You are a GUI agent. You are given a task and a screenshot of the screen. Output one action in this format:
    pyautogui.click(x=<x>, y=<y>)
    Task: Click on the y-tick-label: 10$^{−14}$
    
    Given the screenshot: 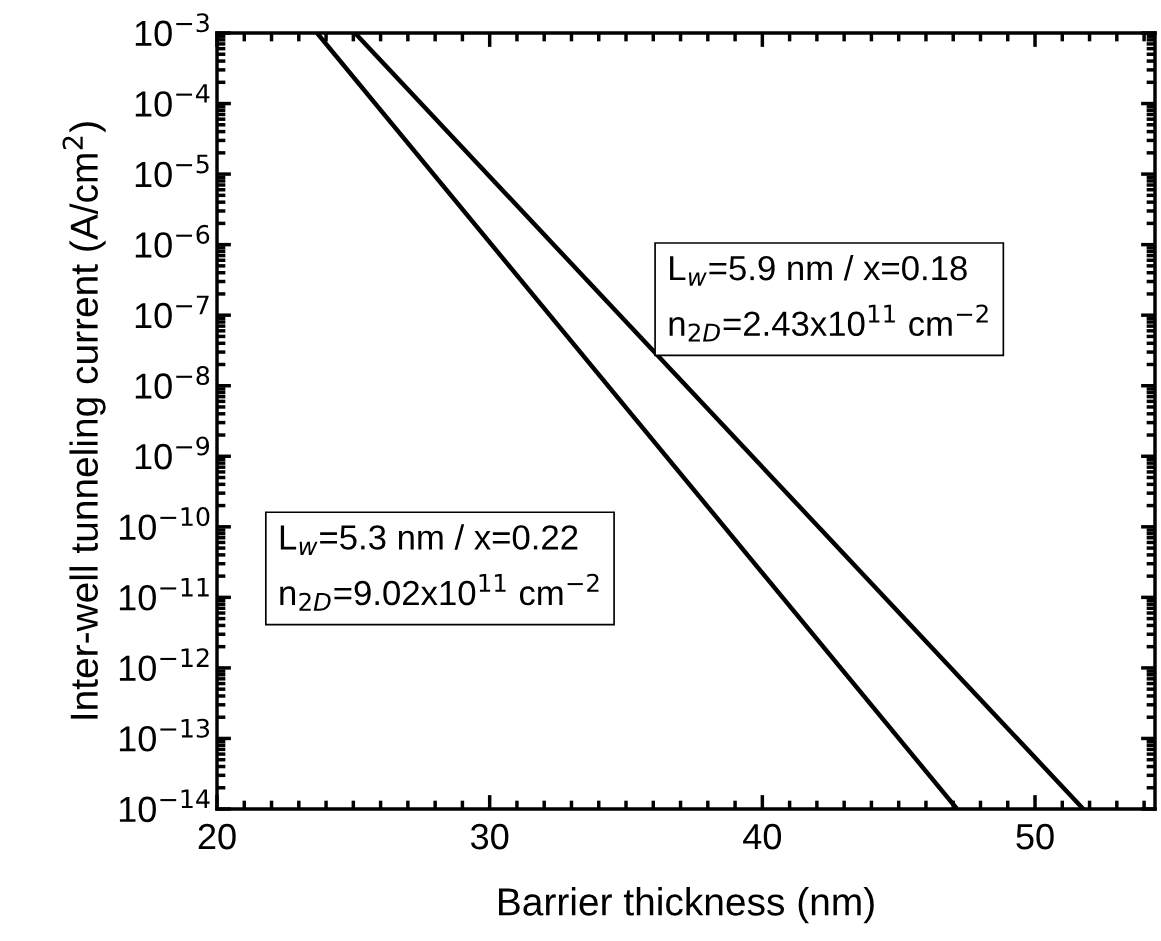 What is the action you would take?
    pyautogui.click(x=164, y=806)
    